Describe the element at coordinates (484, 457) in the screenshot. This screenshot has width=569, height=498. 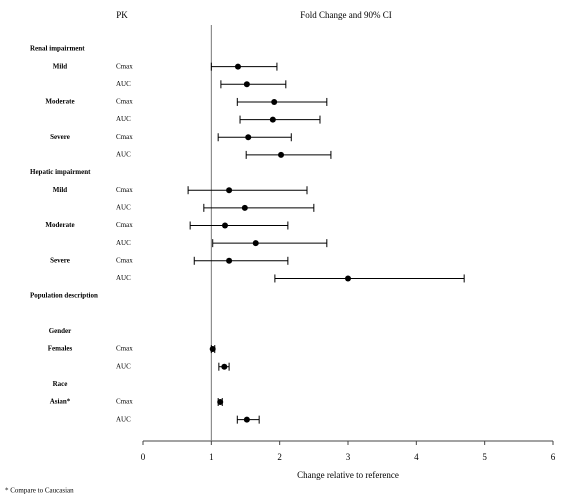
I see `x-tick-label: 5` at that location.